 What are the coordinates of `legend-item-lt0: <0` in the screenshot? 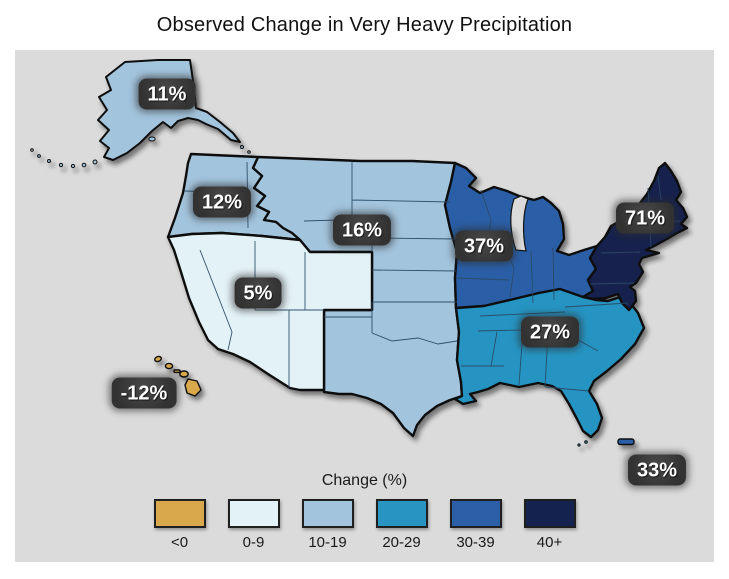 It's located at (179, 525).